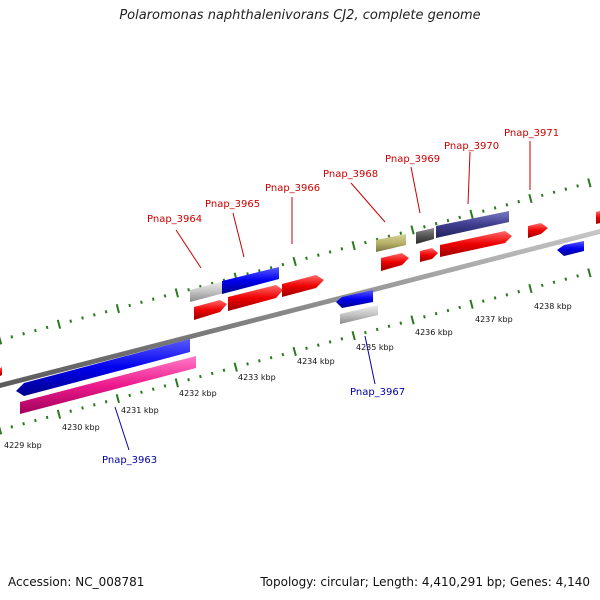  I want to click on kbp-label: 4231 kbp, so click(140, 410).